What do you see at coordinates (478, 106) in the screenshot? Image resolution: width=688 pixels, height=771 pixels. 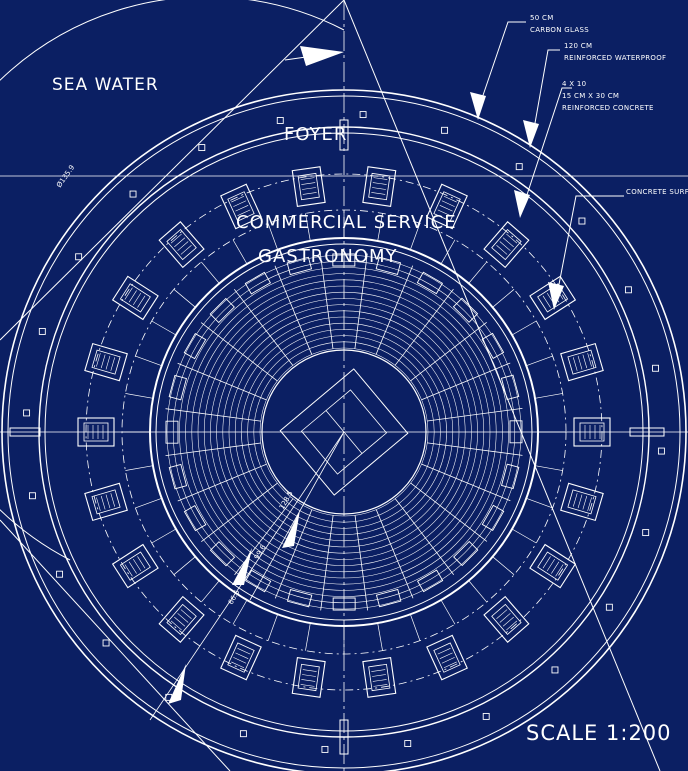 I see `carbon-glass-arrow` at bounding box center [478, 106].